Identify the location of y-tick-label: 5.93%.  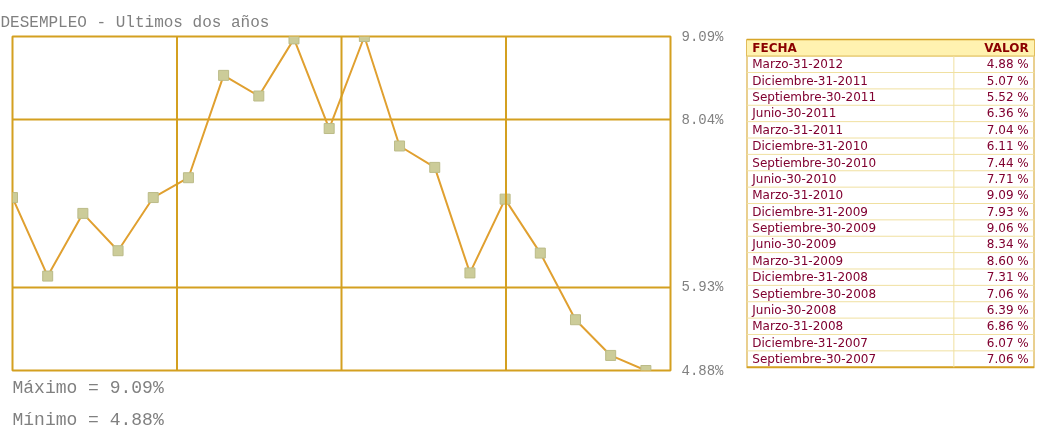
(703, 287).